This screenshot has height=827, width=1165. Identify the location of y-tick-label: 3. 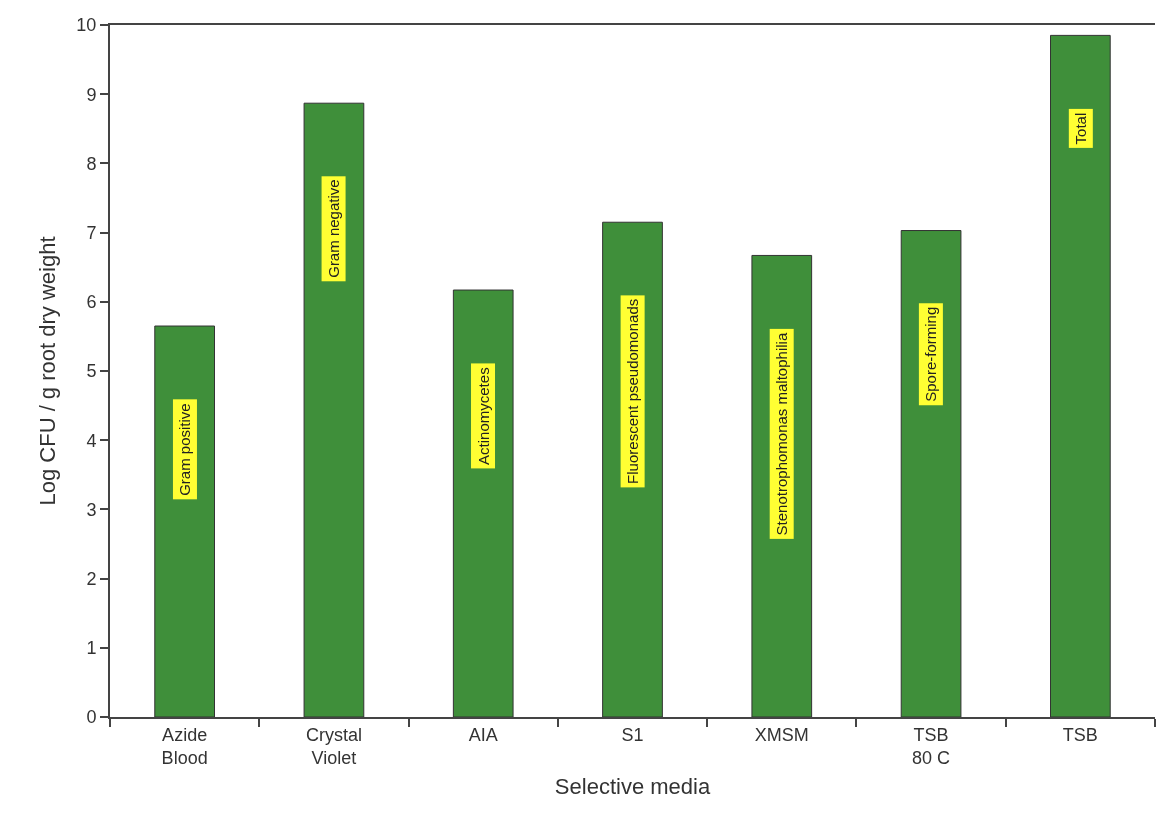
(91, 509).